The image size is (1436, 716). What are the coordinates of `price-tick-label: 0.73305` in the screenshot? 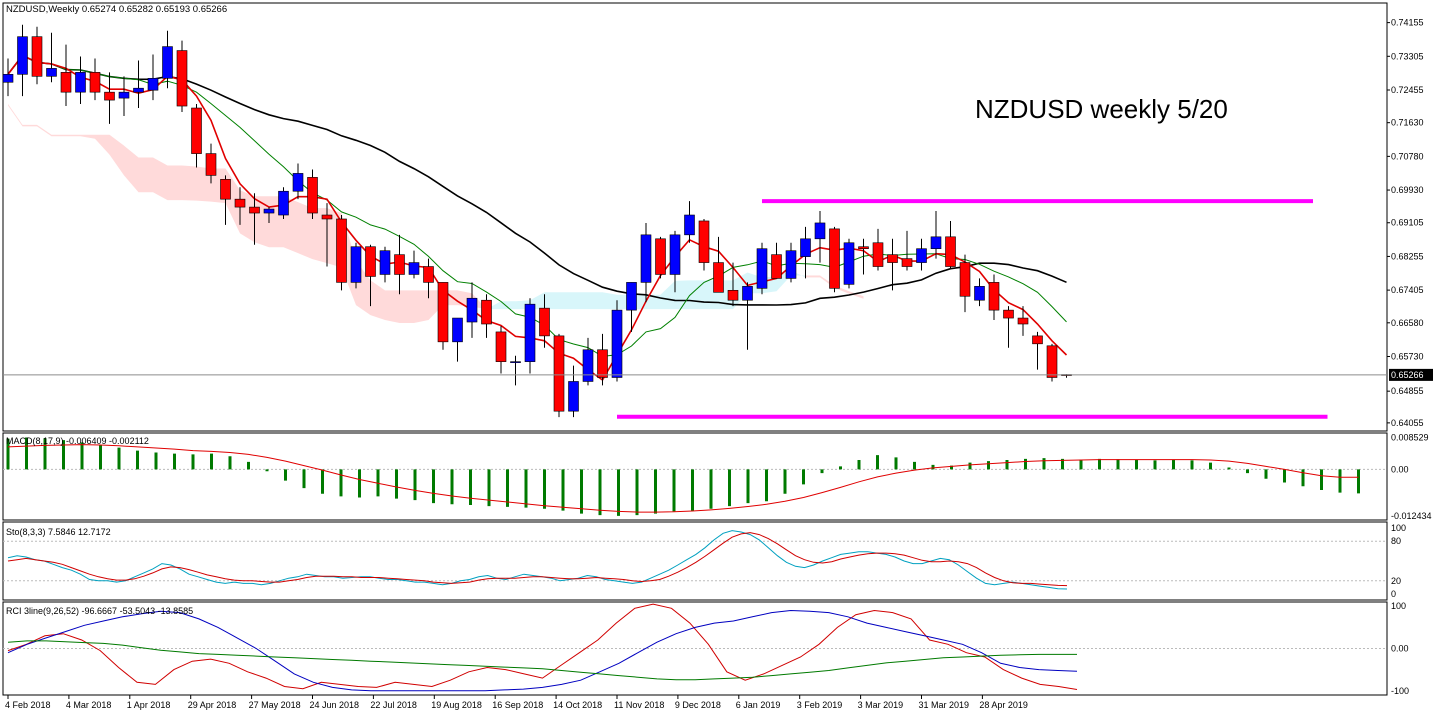 It's located at (1407, 56).